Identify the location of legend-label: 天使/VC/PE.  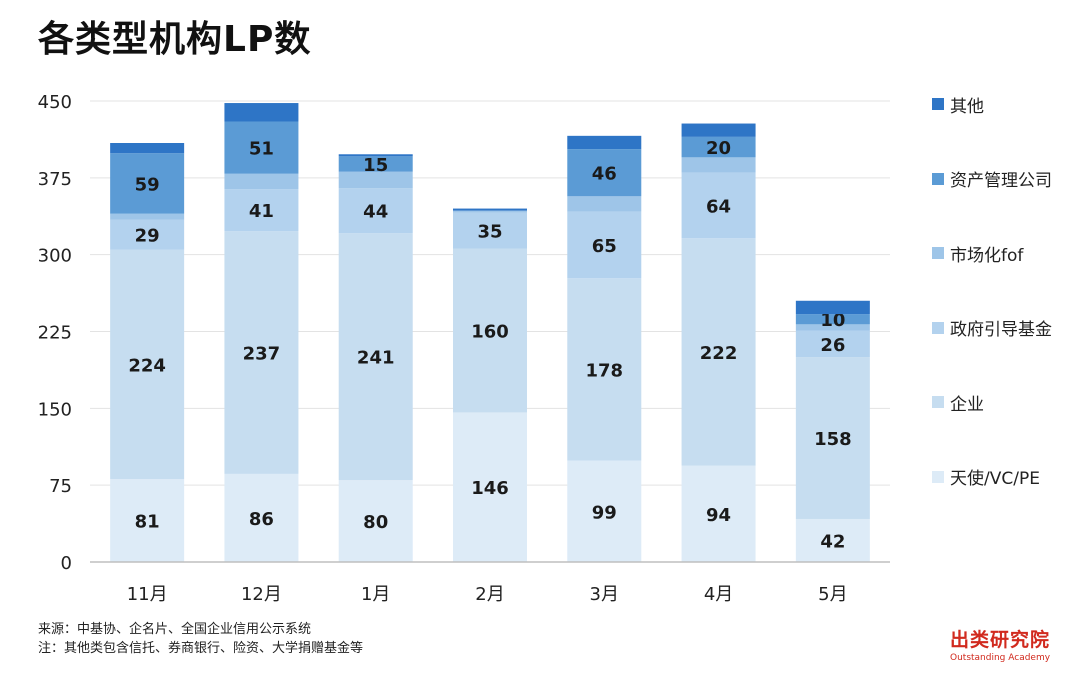
(995, 479).